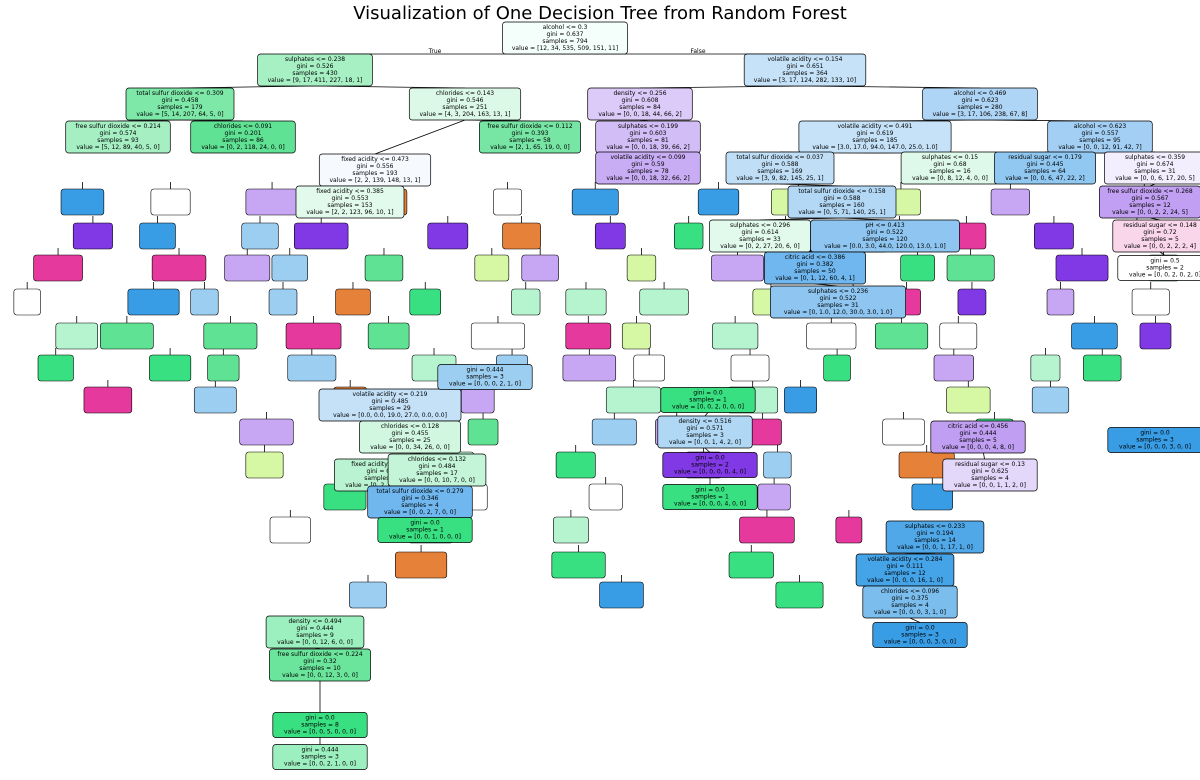  What do you see at coordinates (465, 114) in the screenshot?
I see `node-text: value = [4, 3, 204, 163, 13, 1]` at bounding box center [465, 114].